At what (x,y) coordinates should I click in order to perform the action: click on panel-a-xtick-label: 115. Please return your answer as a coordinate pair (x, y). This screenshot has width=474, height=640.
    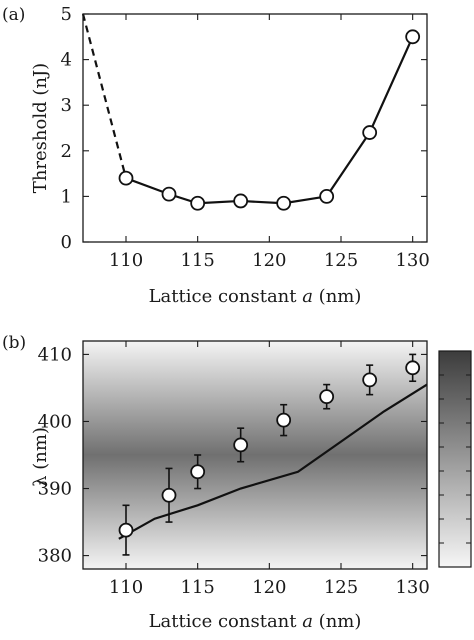
    Looking at the image, I should click on (197, 260).